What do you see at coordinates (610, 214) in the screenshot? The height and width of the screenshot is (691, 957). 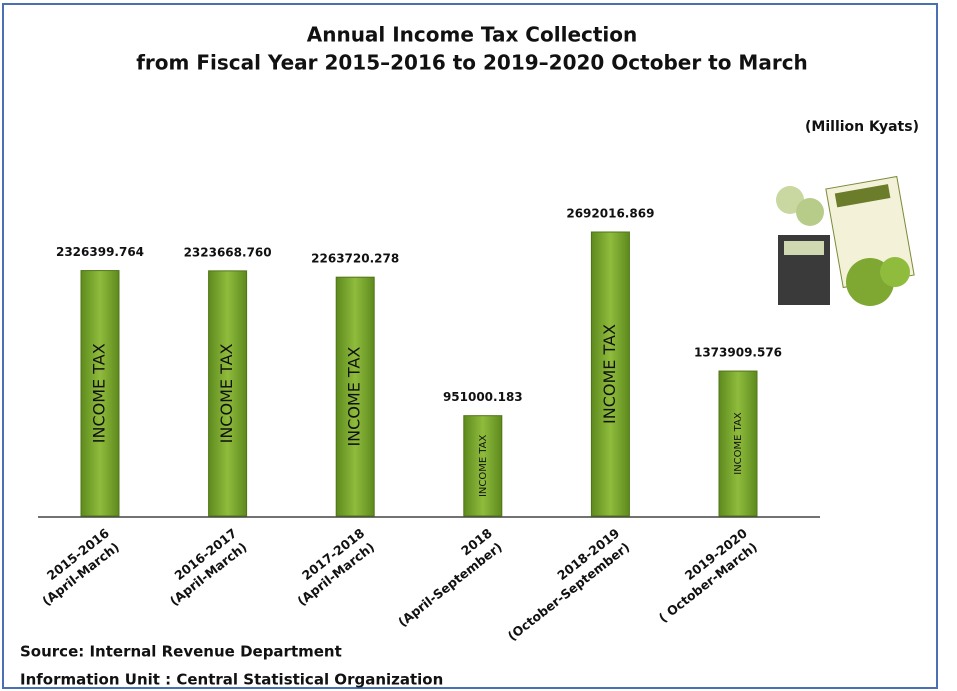 I see `value-label: 2692016.869` at bounding box center [610, 214].